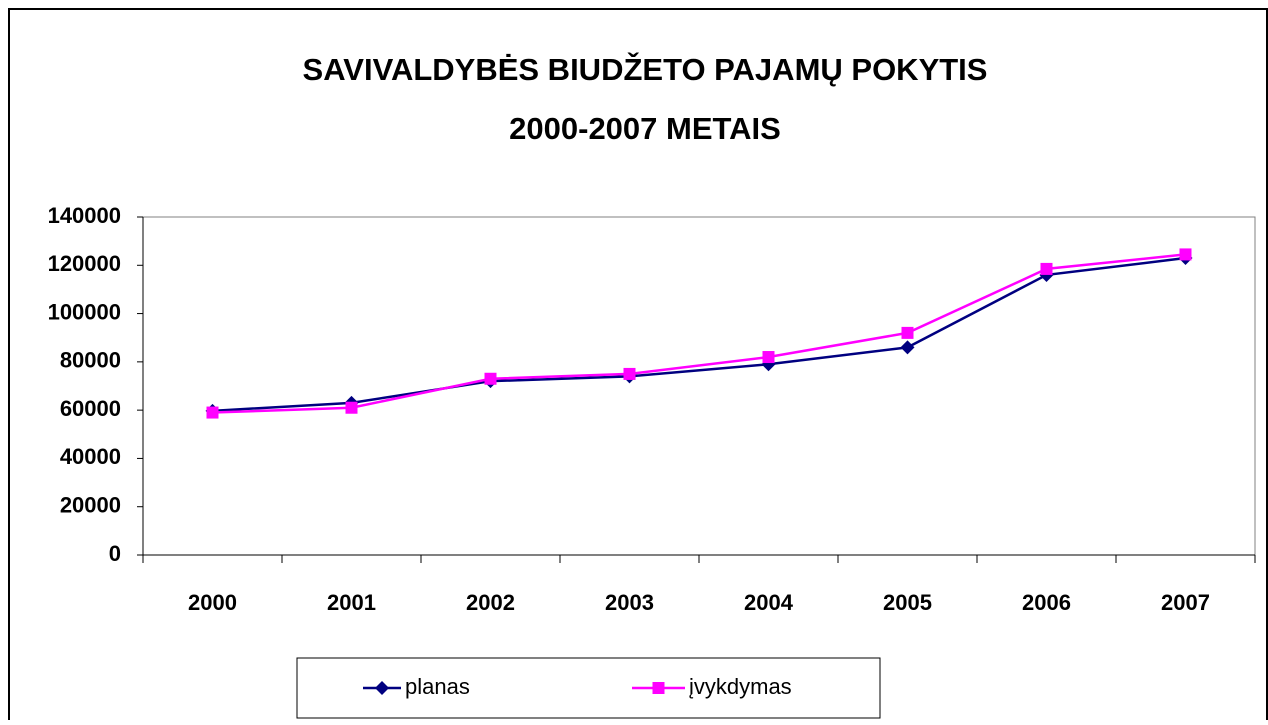 The width and height of the screenshot is (1268, 725). Describe the element at coordinates (90, 360) in the screenshot. I see `y-tick-label: 80000` at that location.